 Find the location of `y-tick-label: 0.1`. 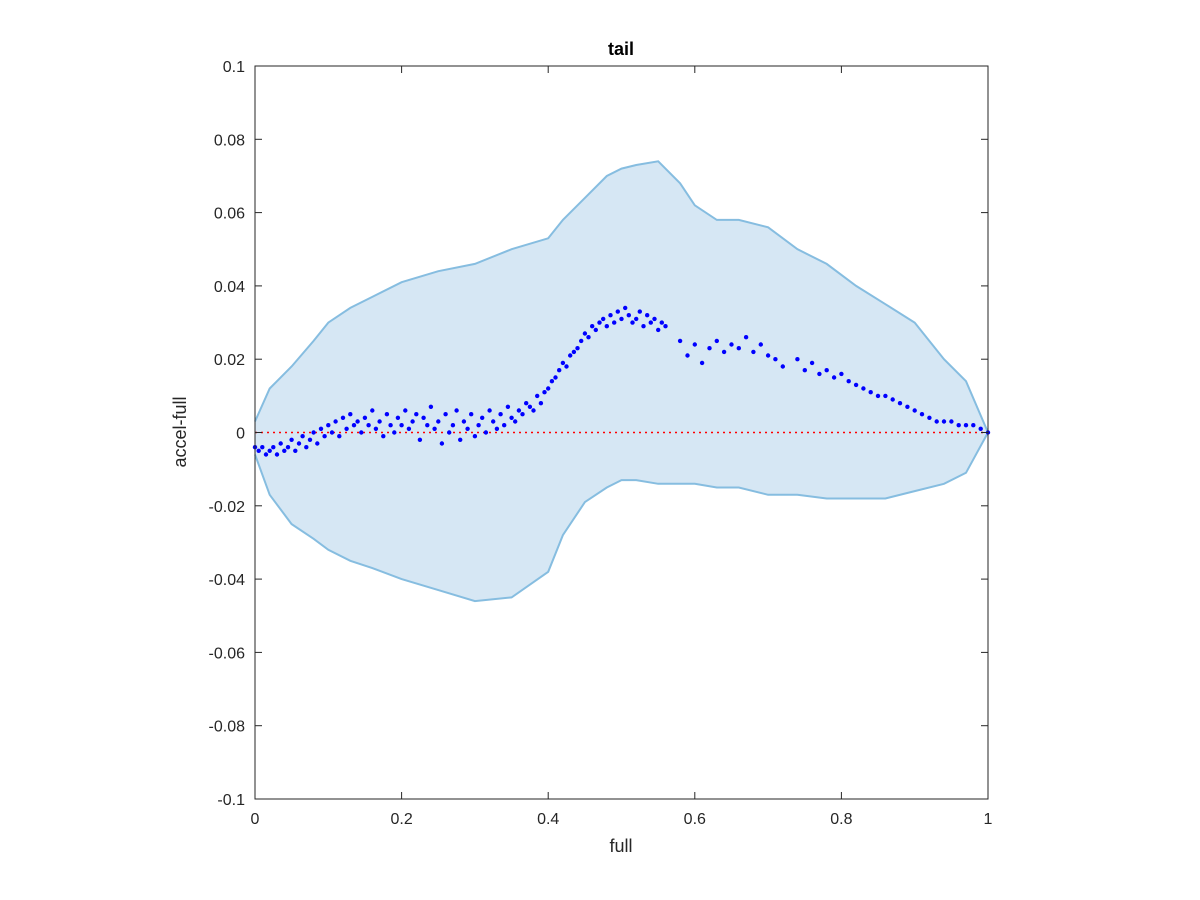

y-tick-label: 0.1 is located at coordinates (234, 67).